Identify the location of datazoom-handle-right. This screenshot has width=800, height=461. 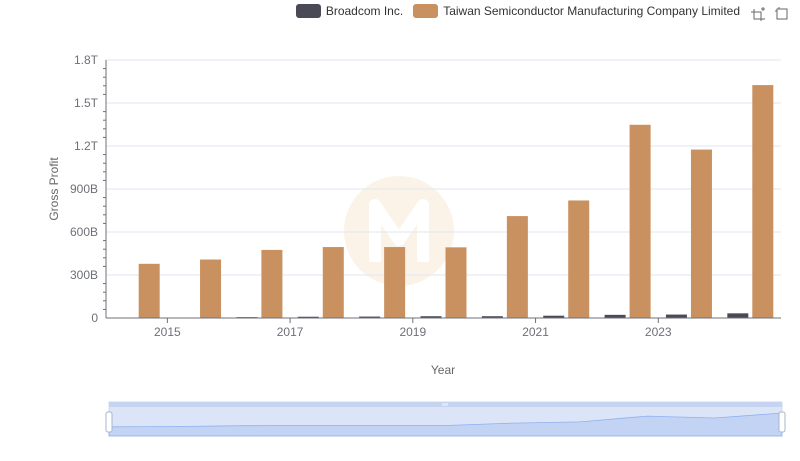
(782, 422).